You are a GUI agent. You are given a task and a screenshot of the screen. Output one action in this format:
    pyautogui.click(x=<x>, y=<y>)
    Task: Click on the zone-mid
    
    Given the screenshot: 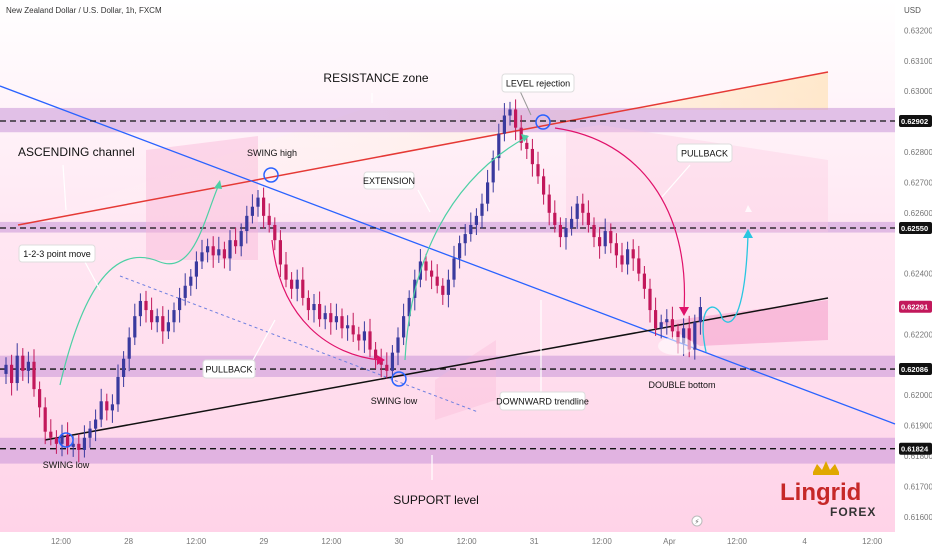 What is the action you would take?
    pyautogui.click(x=447, y=227)
    